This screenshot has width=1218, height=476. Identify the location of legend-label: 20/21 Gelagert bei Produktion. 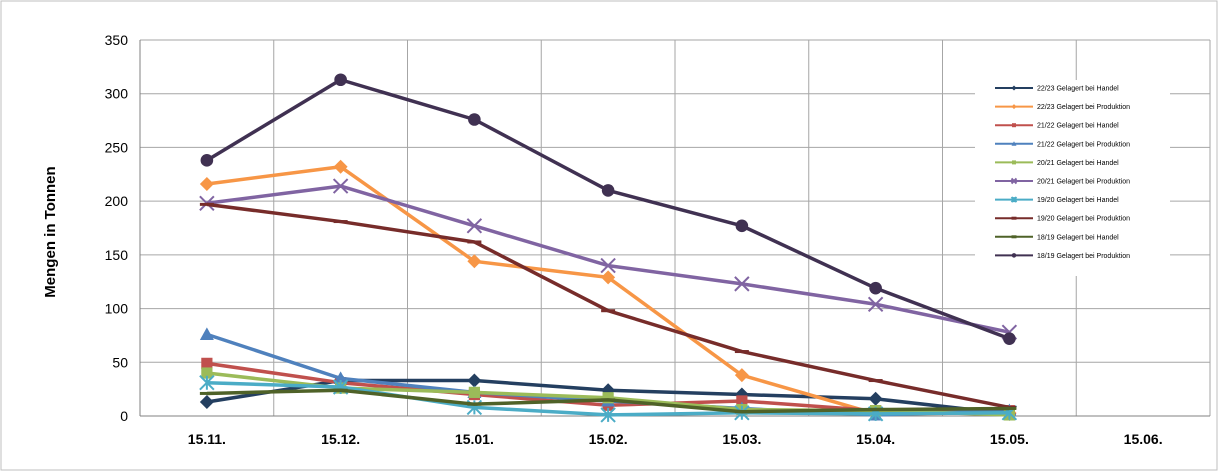
(1083, 182).